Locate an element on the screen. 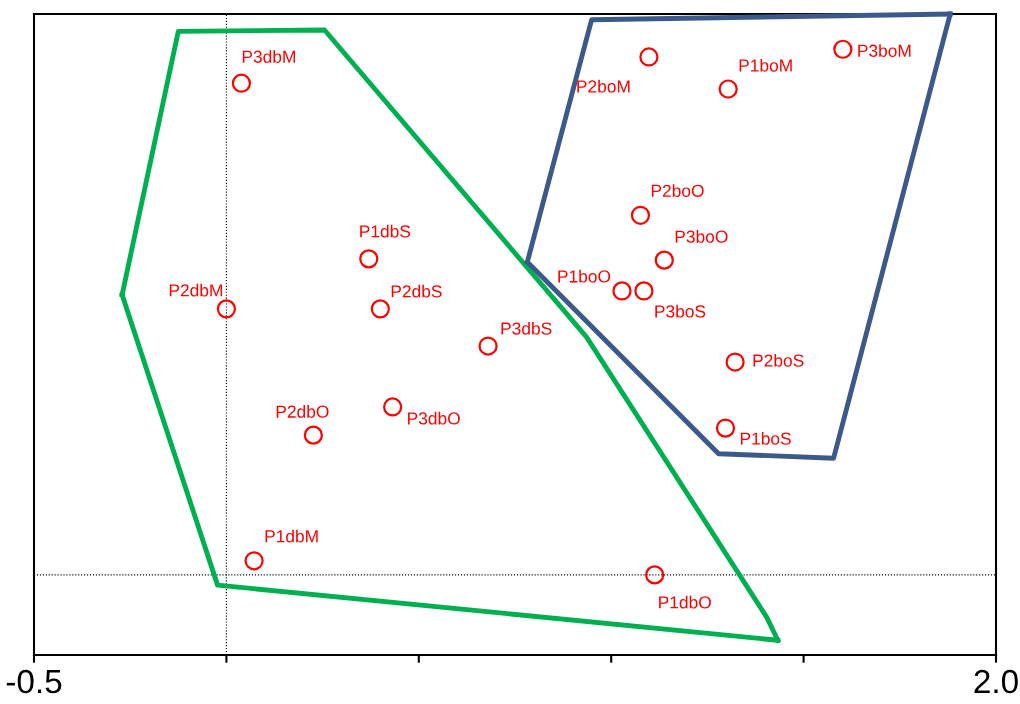 This screenshot has height=704, width=1020. annotation: P1boO is located at coordinates (584, 276).